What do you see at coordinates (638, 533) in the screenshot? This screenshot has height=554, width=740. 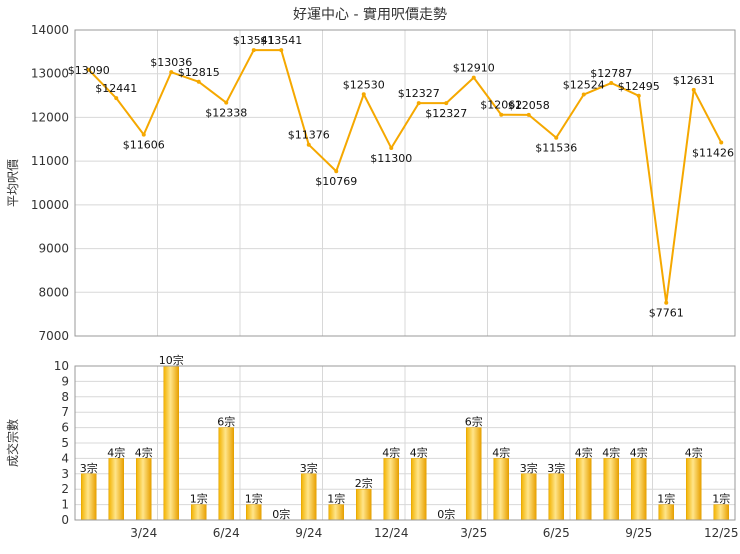 I see `x-tick-label: 9/25` at bounding box center [638, 533].